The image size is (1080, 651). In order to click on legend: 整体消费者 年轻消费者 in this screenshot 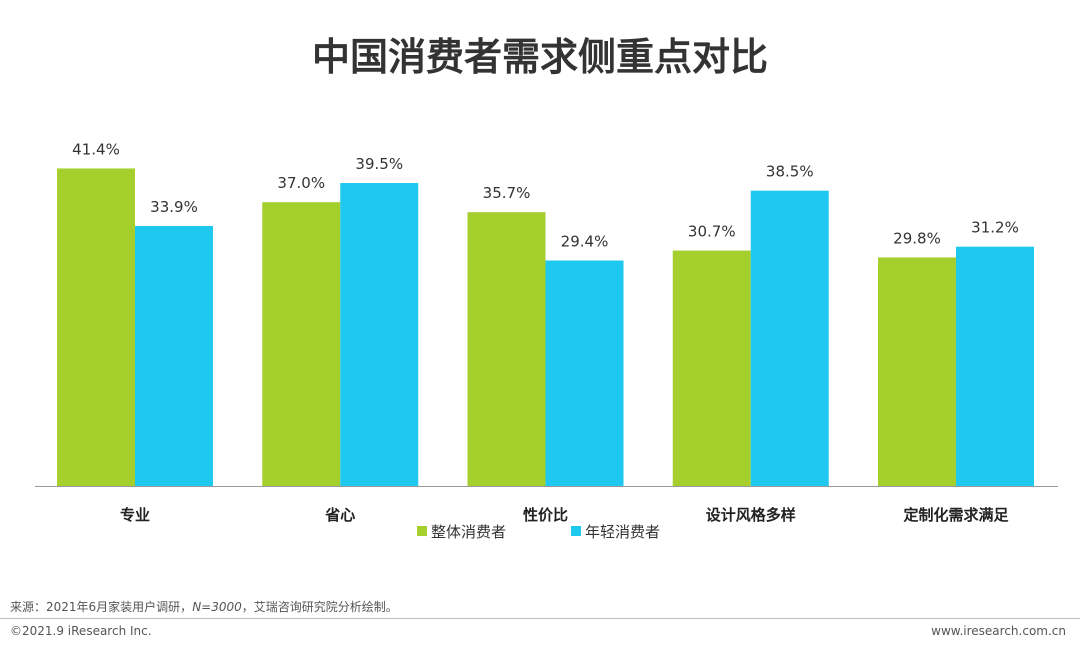, I will do `click(538, 532)`.